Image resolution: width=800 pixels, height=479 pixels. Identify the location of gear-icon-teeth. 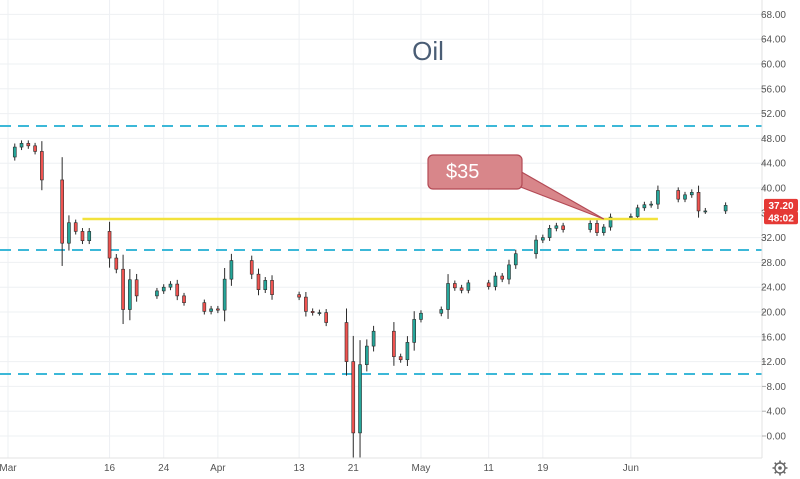
(780, 468).